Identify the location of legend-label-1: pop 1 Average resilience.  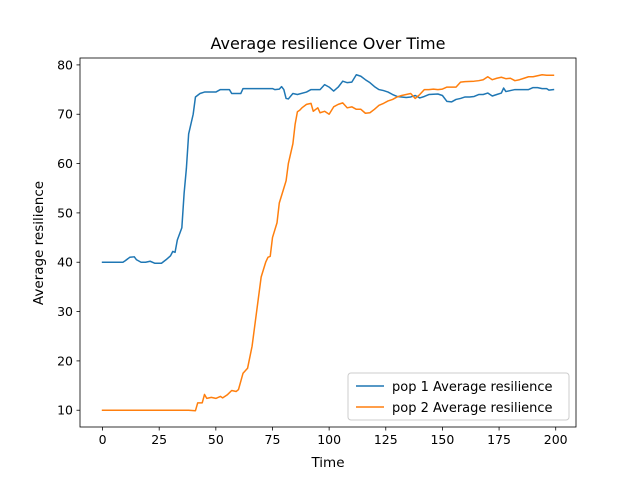
(472, 387).